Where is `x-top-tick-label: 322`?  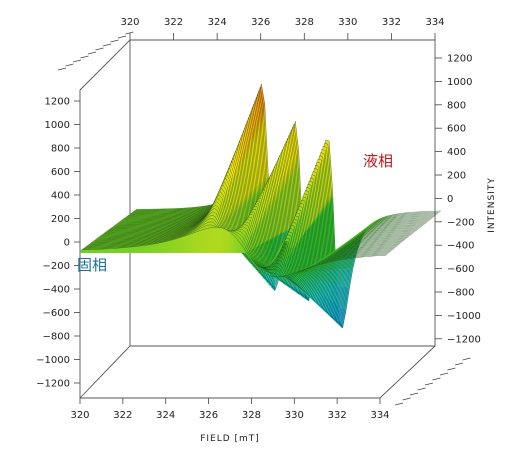 x-top-tick-label: 322 is located at coordinates (173, 22).